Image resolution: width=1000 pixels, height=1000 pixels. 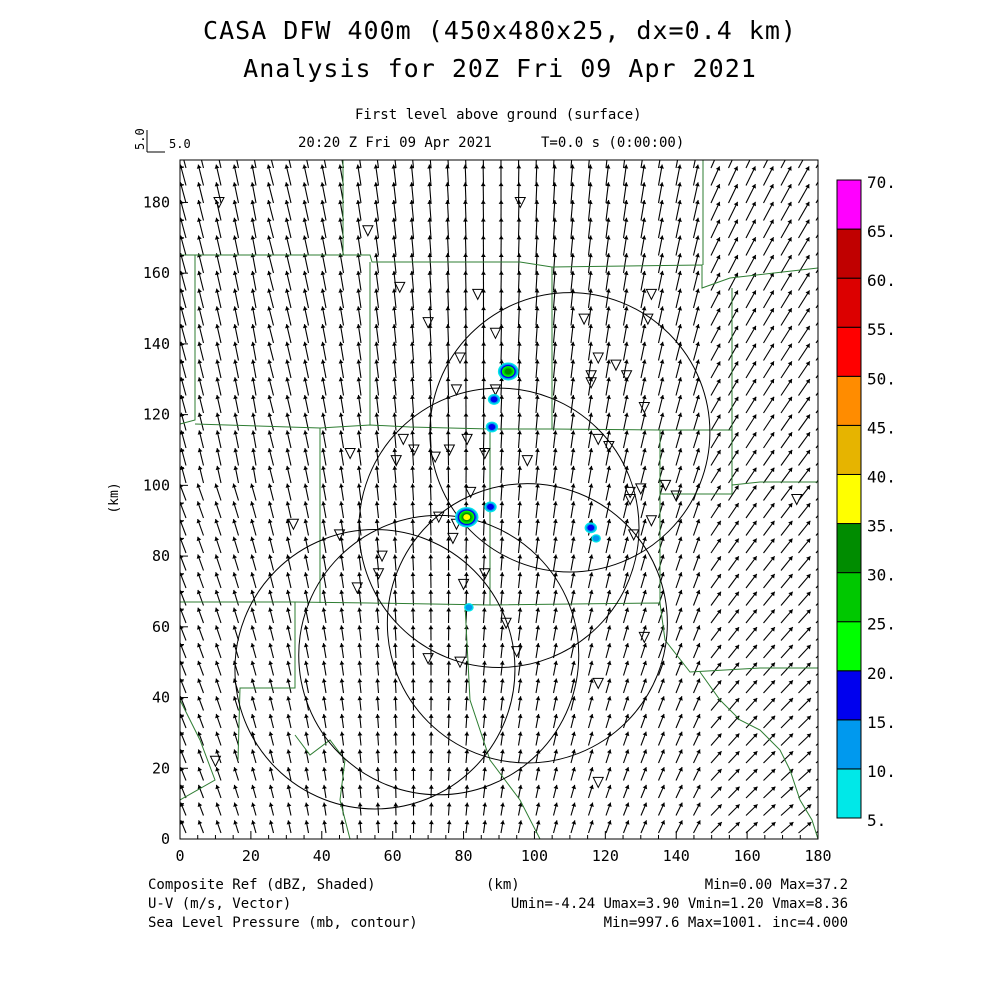 What do you see at coordinates (500, 30) in the screenshot?
I see `chart-title: CASA DFW 400m (450x480x25, dx=0.4 km)` at bounding box center [500, 30].